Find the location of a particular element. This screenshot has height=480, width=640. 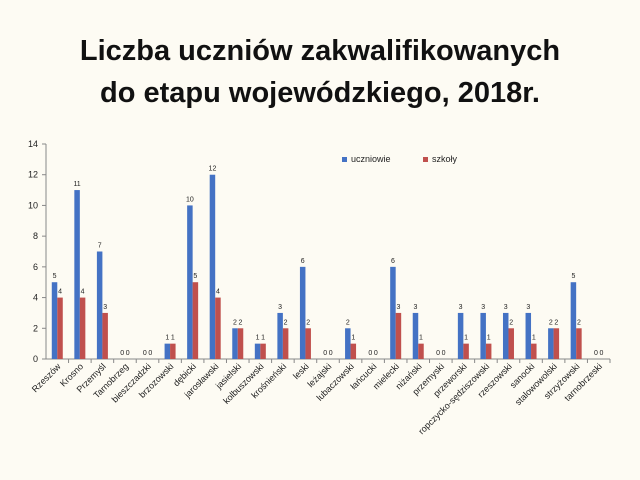

data-label: 12 is located at coordinates (213, 169).